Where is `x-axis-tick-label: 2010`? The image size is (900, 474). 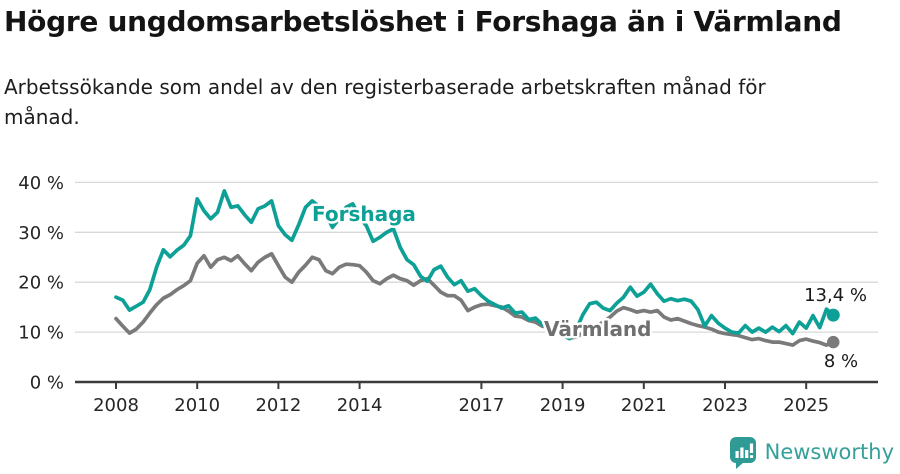 x-axis-tick-label: 2010 is located at coordinates (197, 405).